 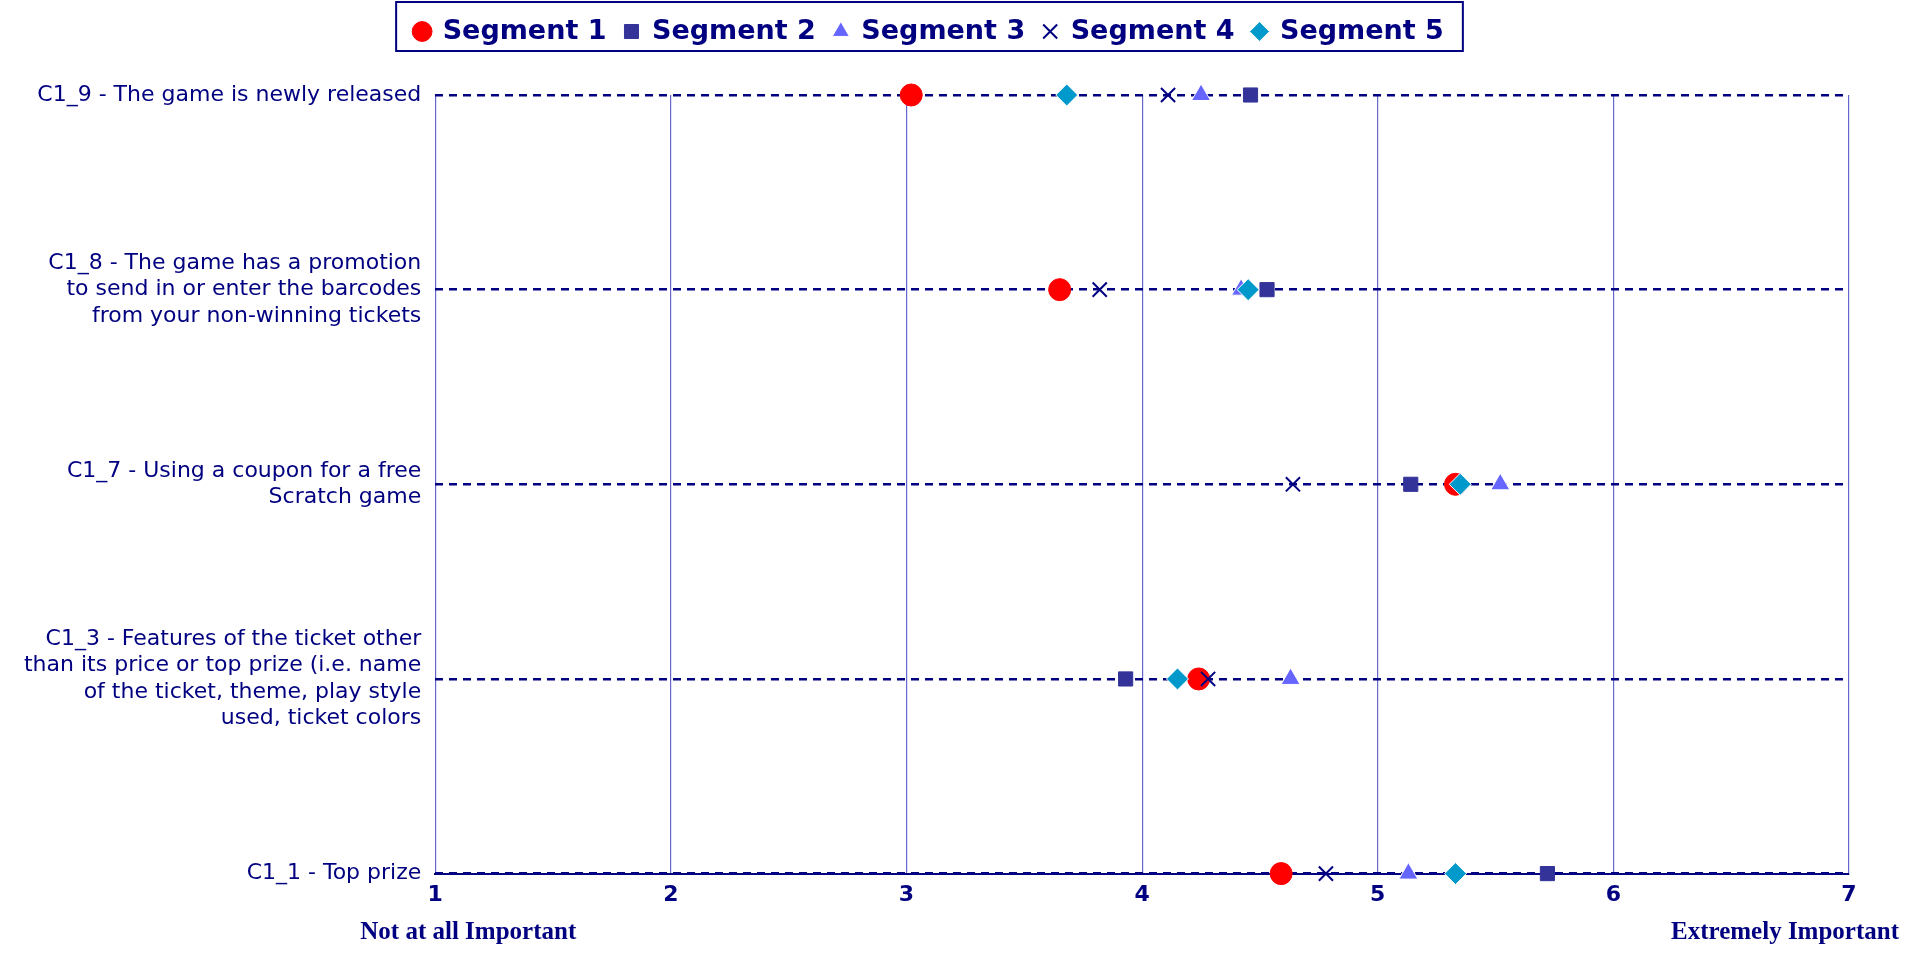 I want to click on legend-label: Segment 5, so click(x=1362, y=29).